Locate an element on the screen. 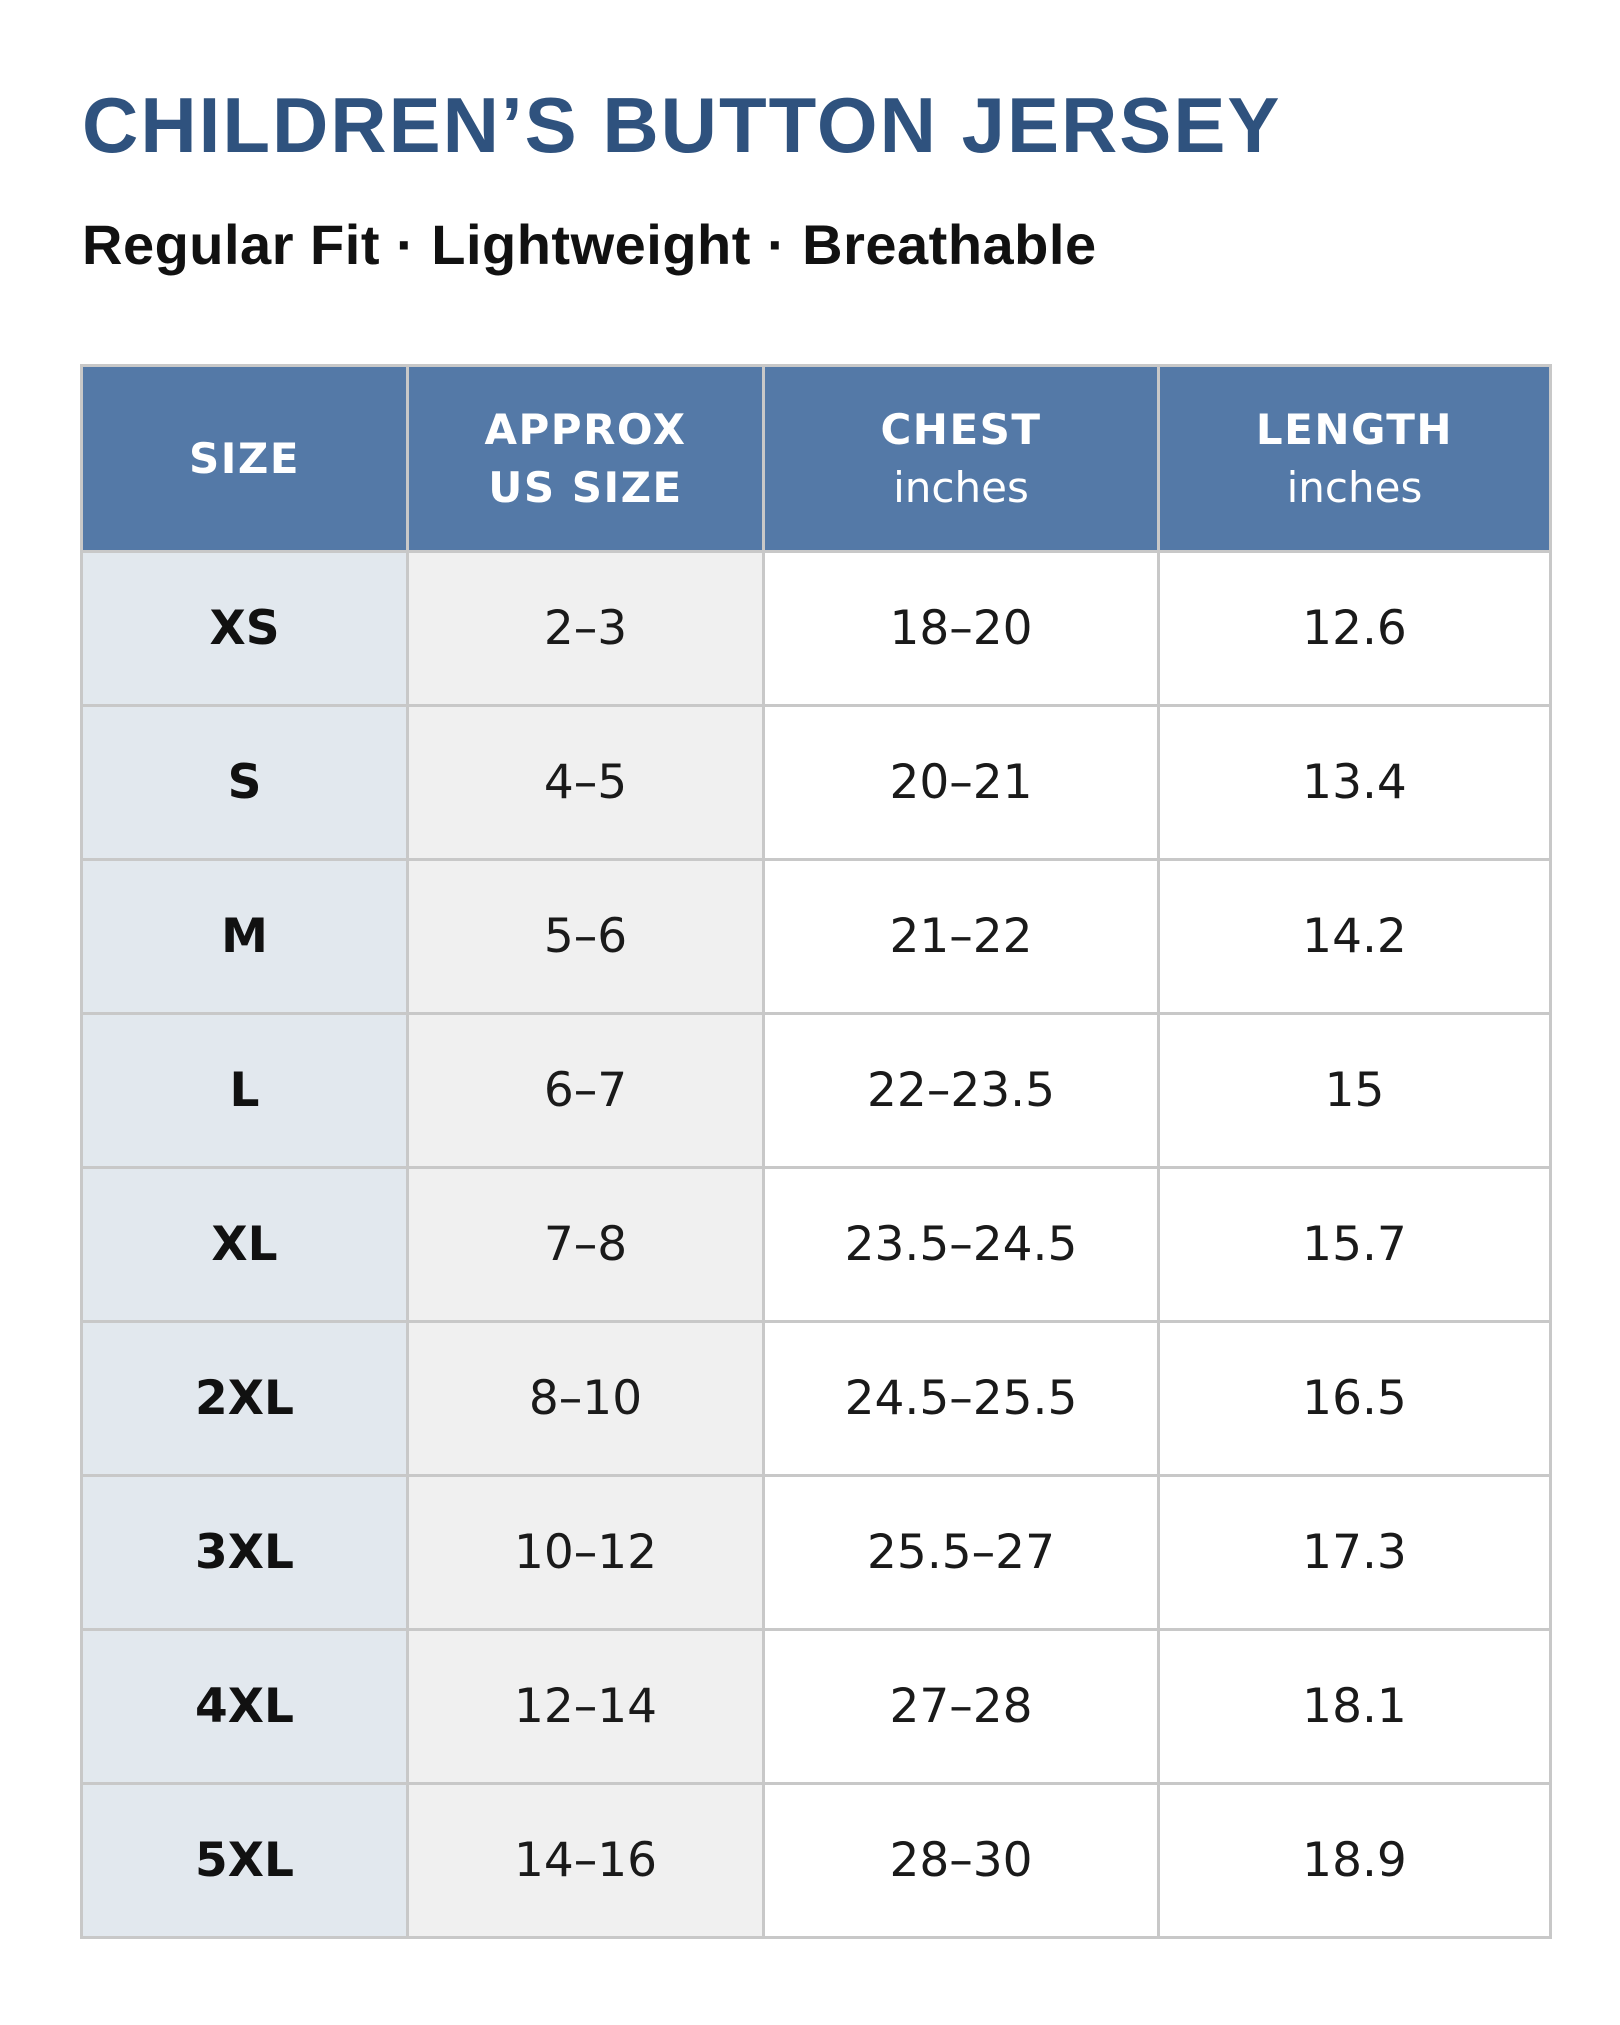 The height and width of the screenshot is (2025, 1620). cell-chest: 20–21 is located at coordinates (961, 782).